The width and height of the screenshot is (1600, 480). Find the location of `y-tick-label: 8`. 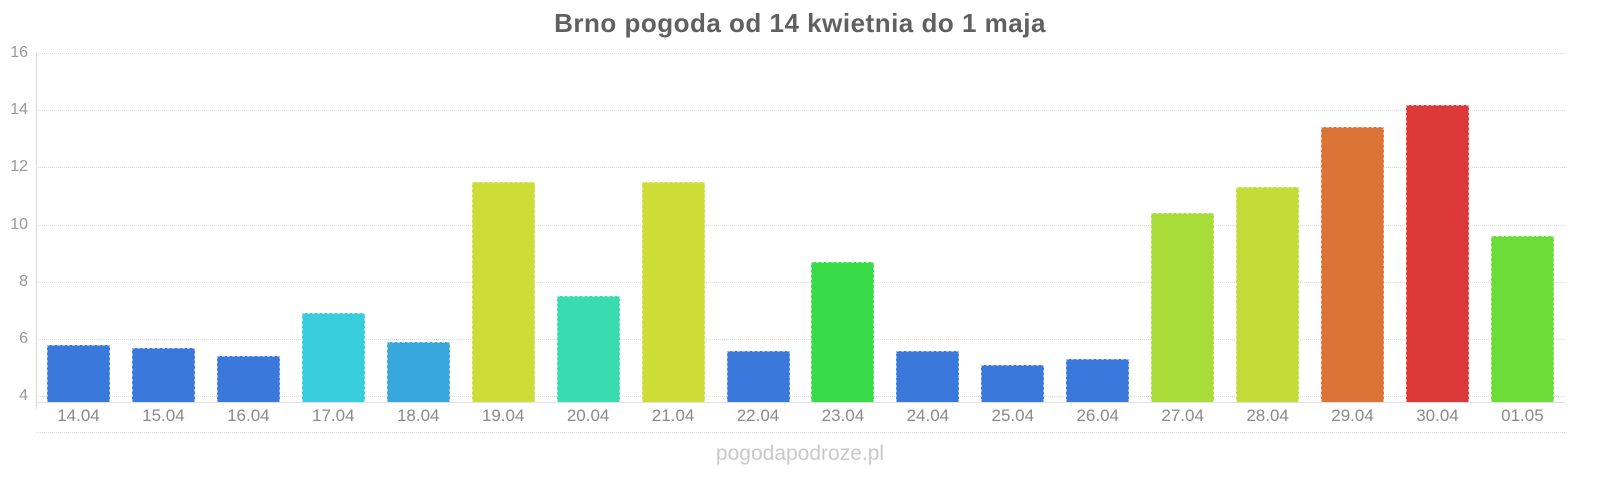

y-tick-label: 8 is located at coordinates (23, 281).